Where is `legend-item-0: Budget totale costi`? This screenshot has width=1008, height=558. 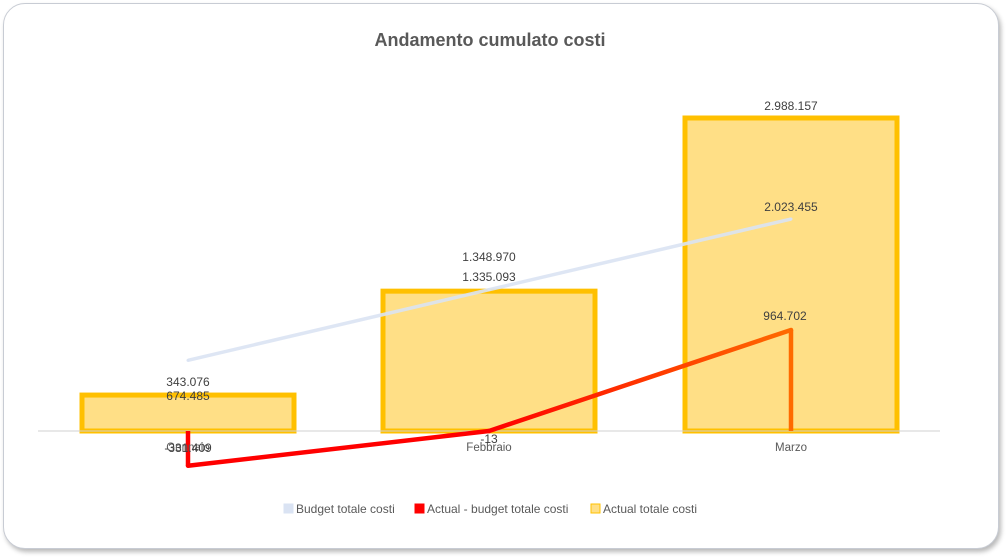
legend-item-0: Budget totale costi is located at coordinates (339, 509).